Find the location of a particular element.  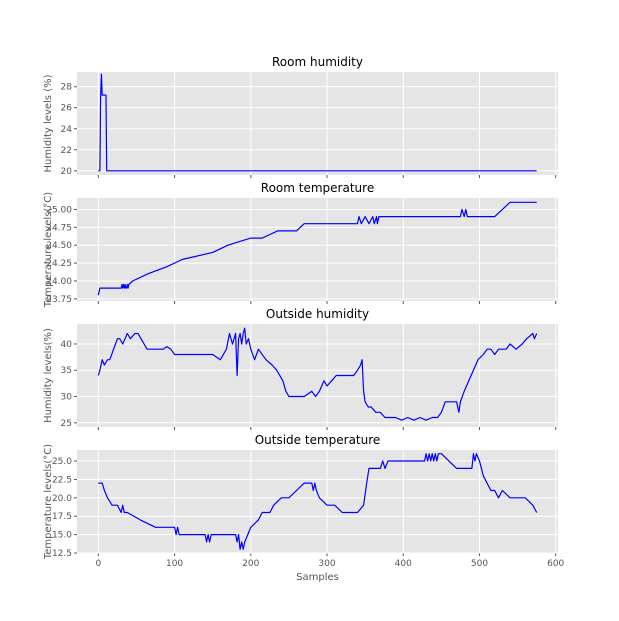

y-tick-label: 22 is located at coordinates (66, 151).